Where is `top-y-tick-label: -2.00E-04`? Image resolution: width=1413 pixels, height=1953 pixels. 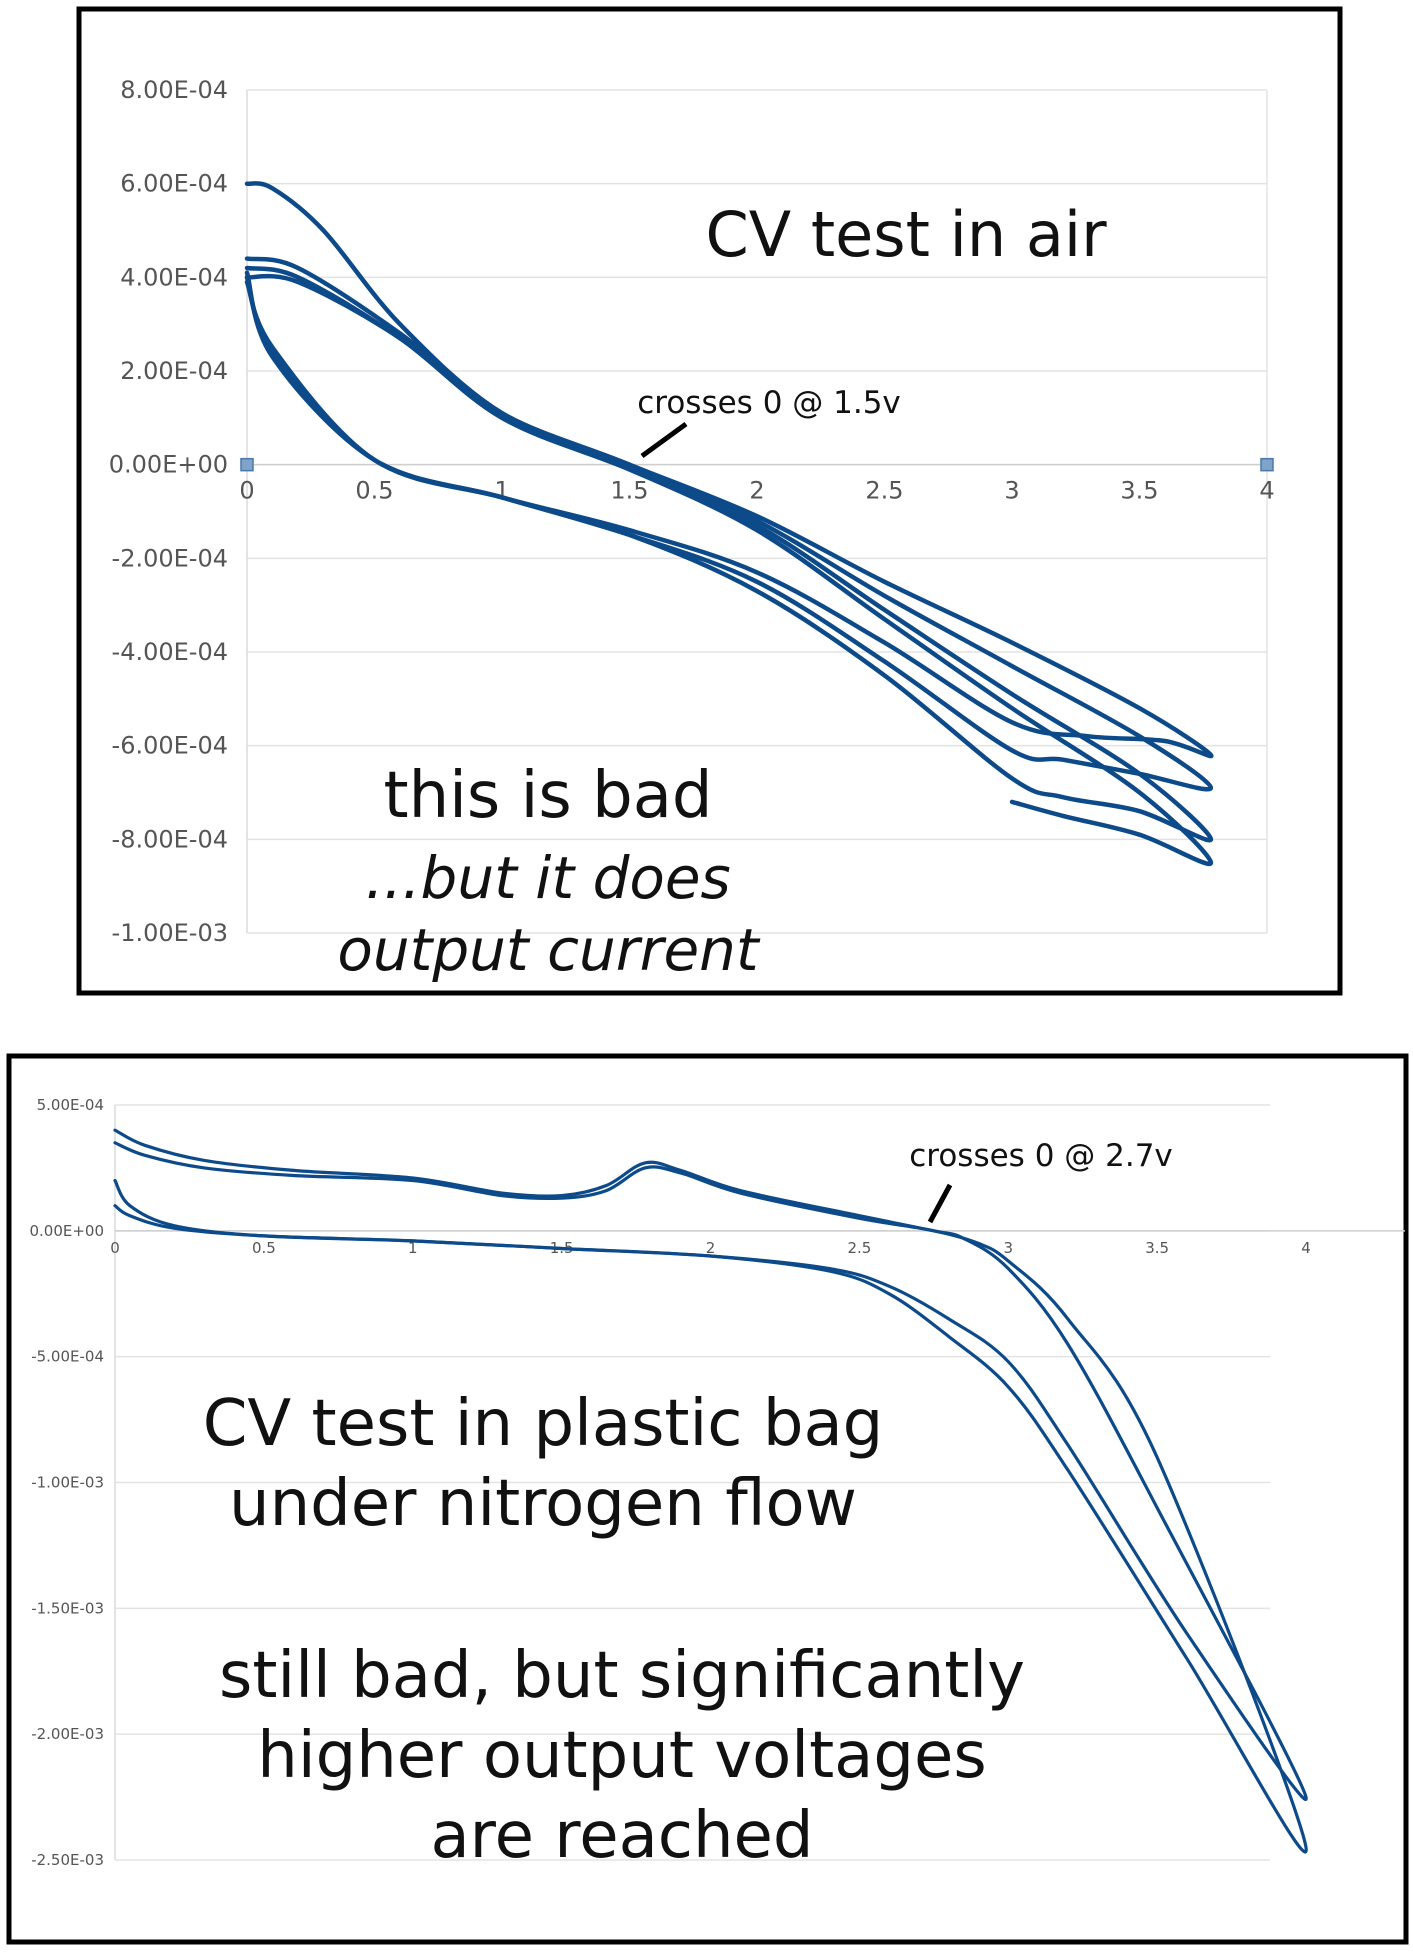
top-y-tick-label: -2.00E-04 is located at coordinates (170, 558).